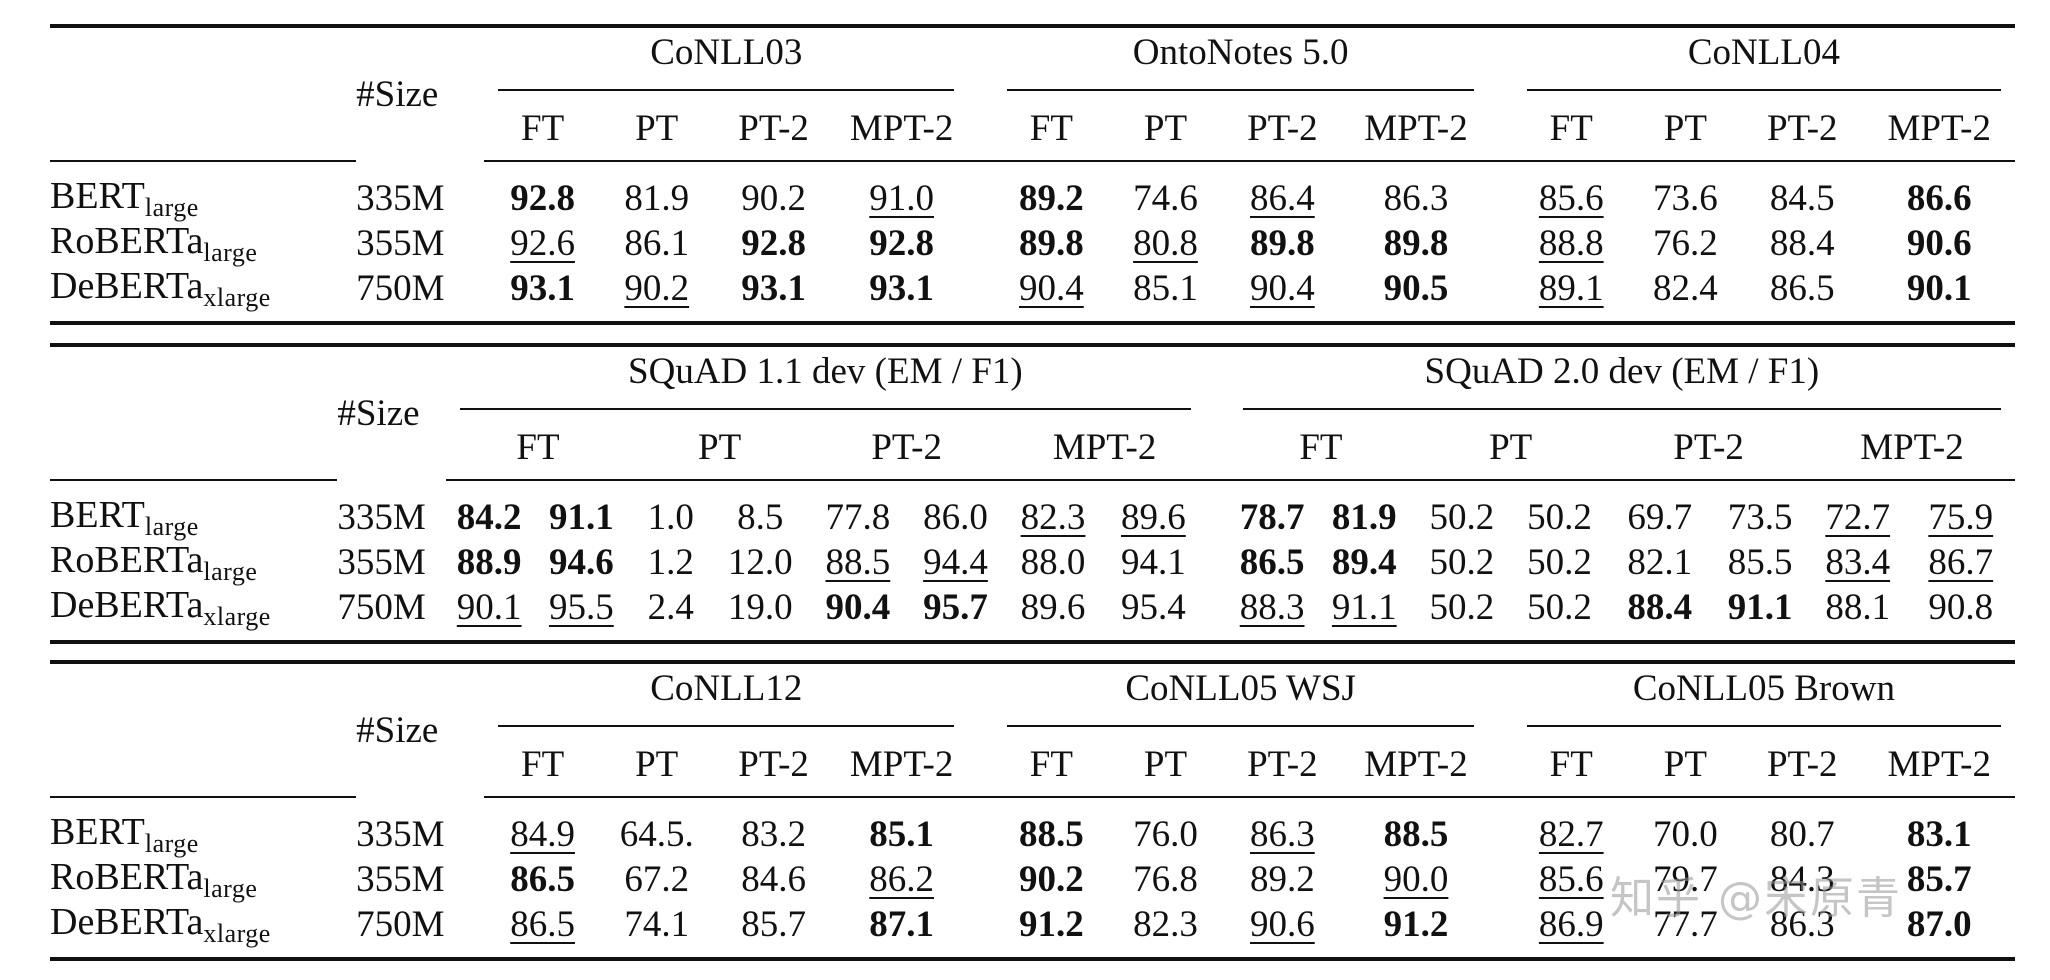 The image size is (2050, 980). I want to click on score-value: 73.5, so click(1760, 517).